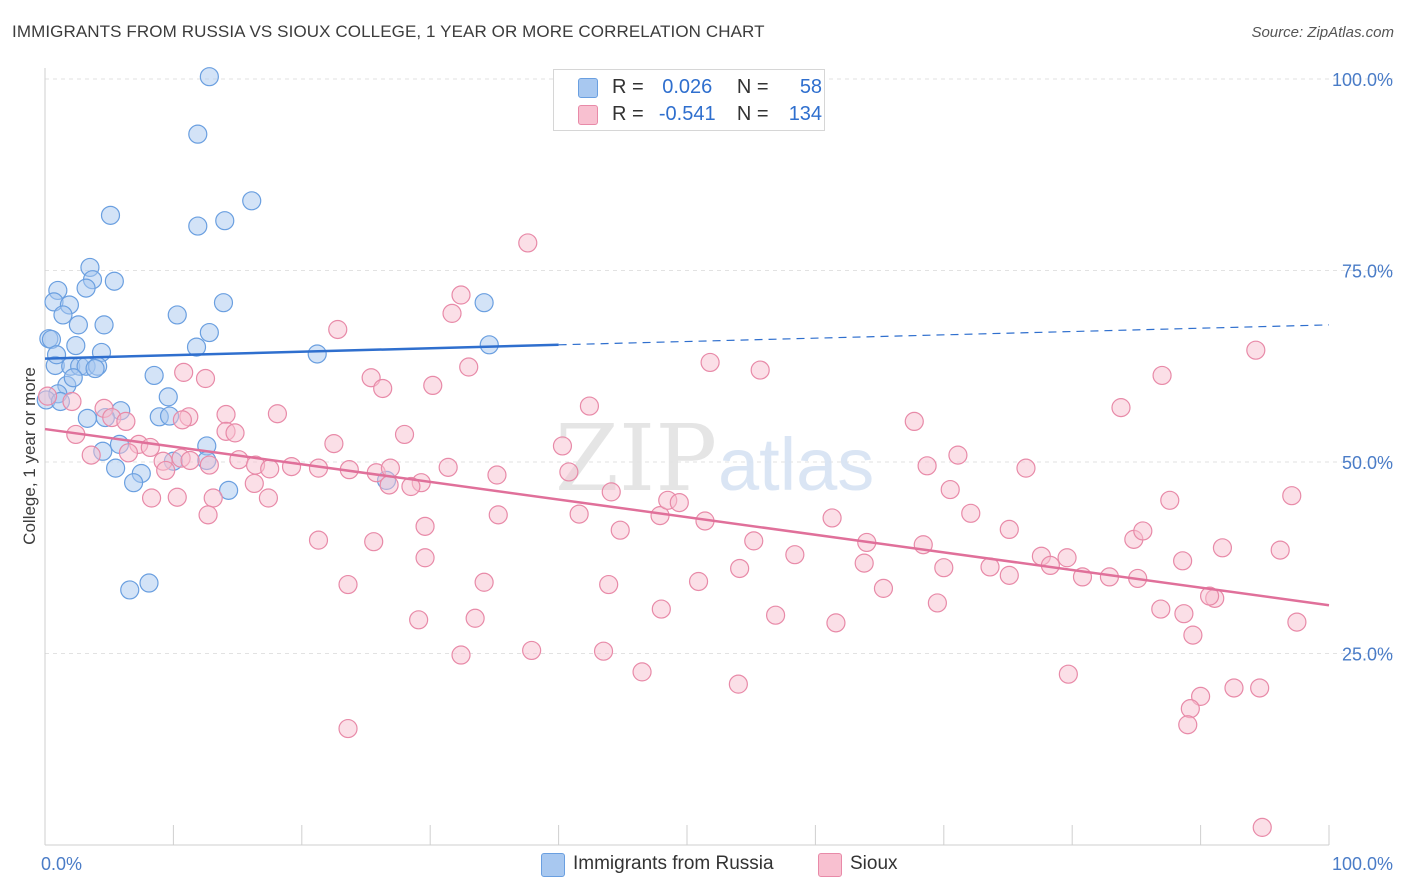  Describe the element at coordinates (805, 114) in the screenshot. I see `legend-n-value-sioux: 134` at that location.